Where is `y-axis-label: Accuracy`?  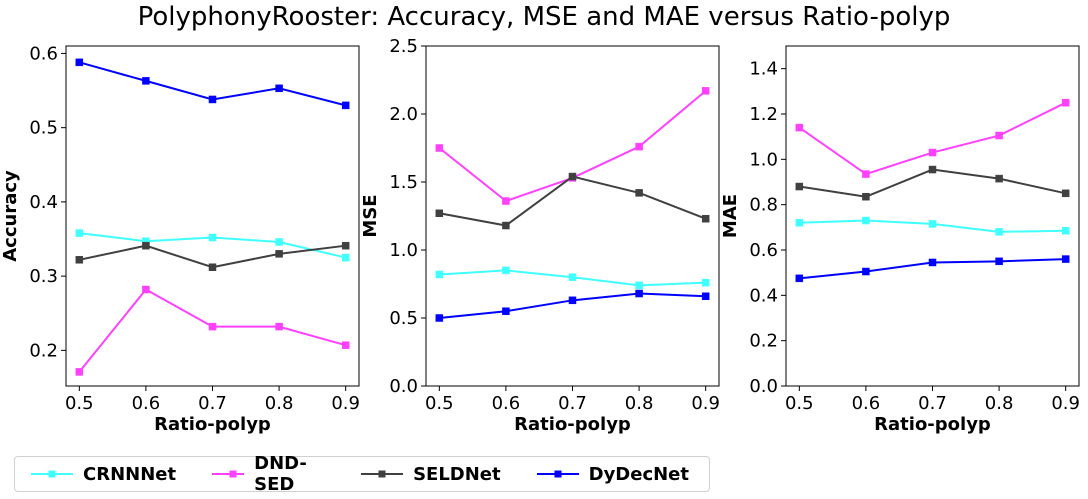
y-axis-label: Accuracy is located at coordinates (10, 216).